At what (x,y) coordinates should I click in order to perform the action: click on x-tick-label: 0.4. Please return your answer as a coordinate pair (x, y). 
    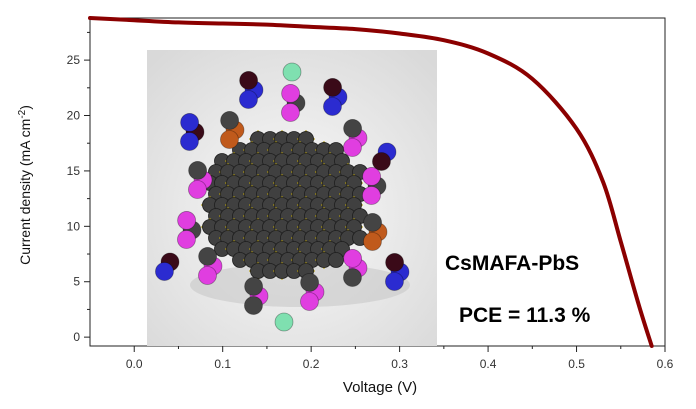
    Looking at the image, I should click on (488, 364).